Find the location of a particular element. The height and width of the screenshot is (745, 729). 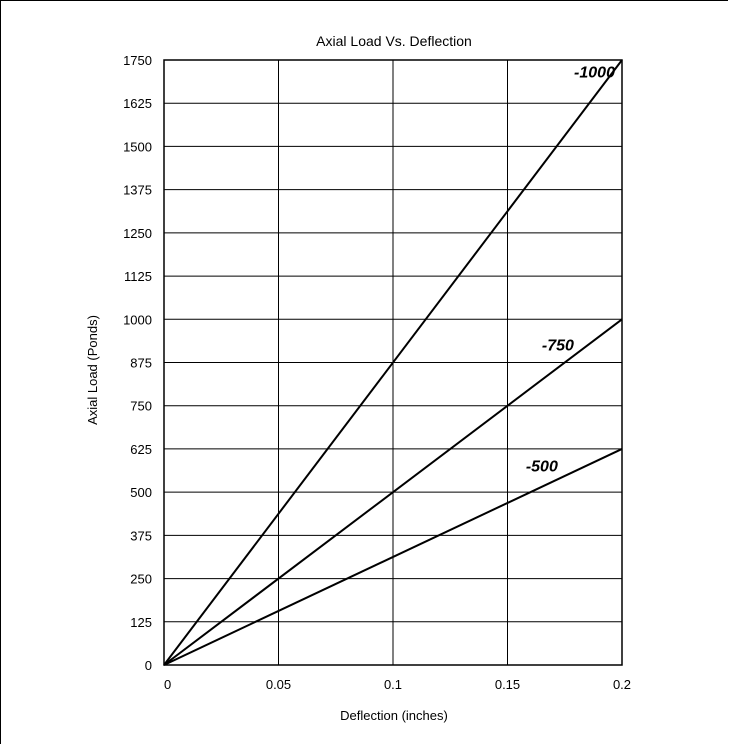

y-tick-label: 250 is located at coordinates (141, 579).